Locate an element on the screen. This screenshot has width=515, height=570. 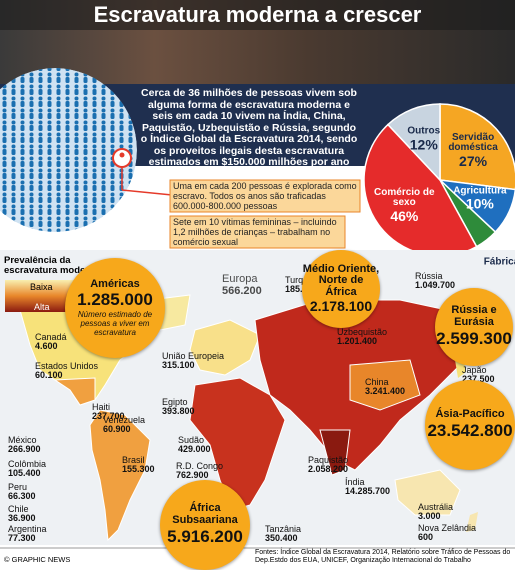
country-label: Argentina 77.300 is located at coordinates (27, 534).